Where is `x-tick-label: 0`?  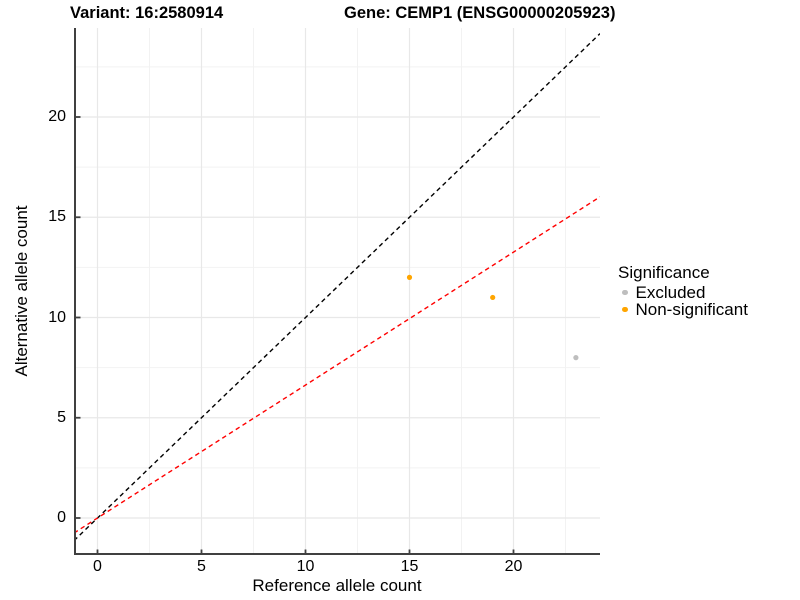
x-tick-label: 0 is located at coordinates (97, 566).